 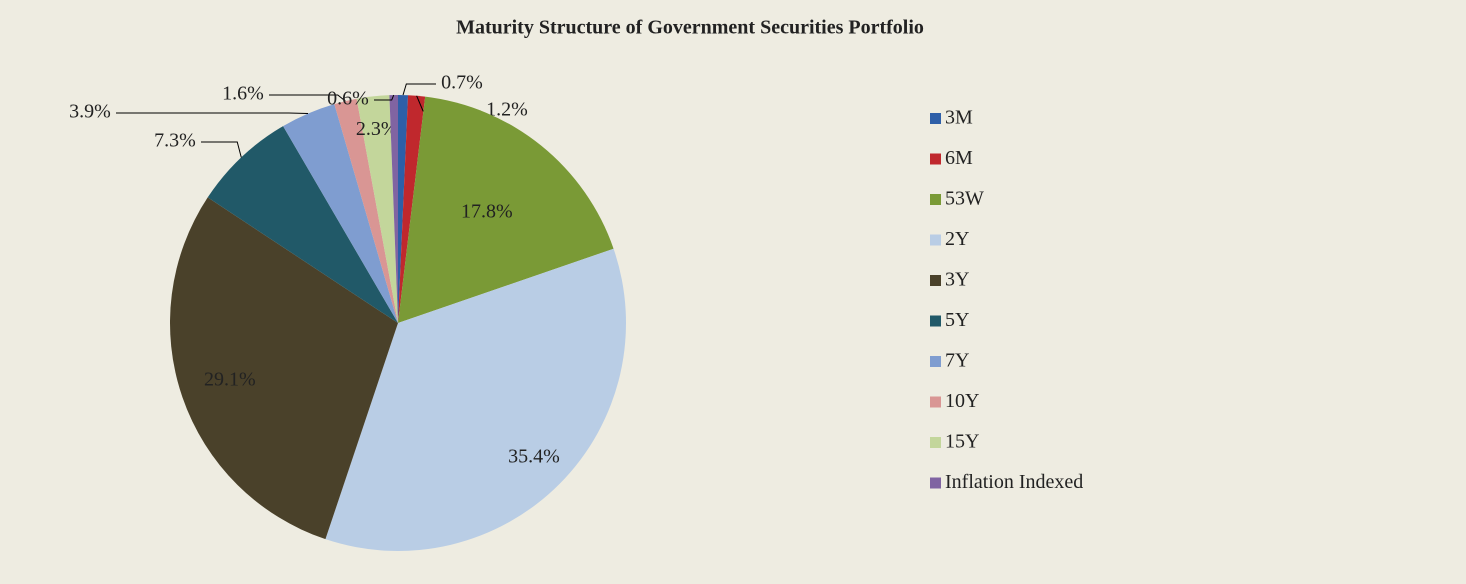 I want to click on legend-label: 10Y, so click(x=962, y=401).